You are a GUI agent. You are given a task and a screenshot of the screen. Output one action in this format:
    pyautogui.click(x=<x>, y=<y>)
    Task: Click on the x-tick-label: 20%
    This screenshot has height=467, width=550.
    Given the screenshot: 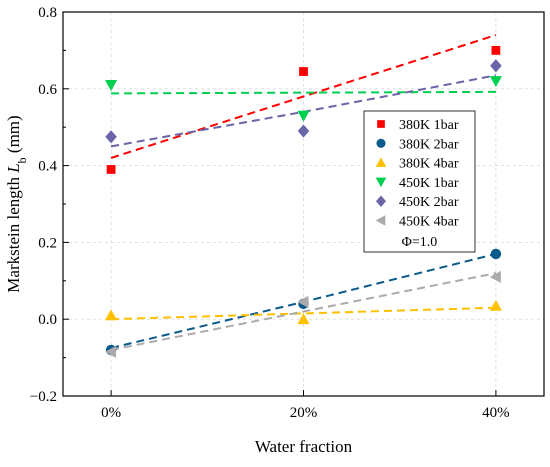 What is the action you would take?
    pyautogui.click(x=304, y=413)
    